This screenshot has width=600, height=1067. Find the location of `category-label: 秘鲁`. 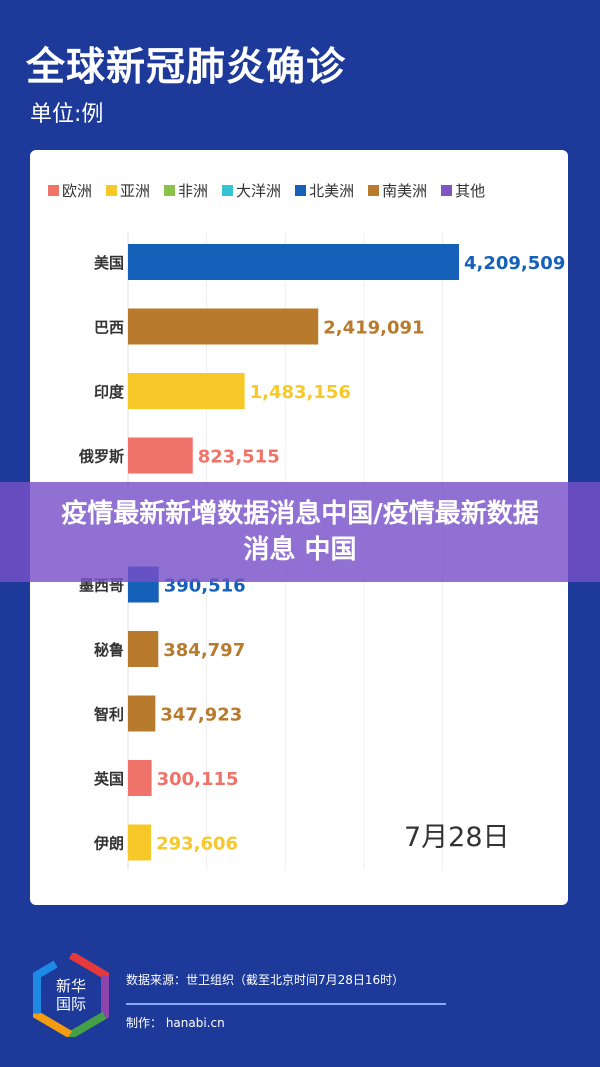

category-label: 秘鲁 is located at coordinates (109, 650).